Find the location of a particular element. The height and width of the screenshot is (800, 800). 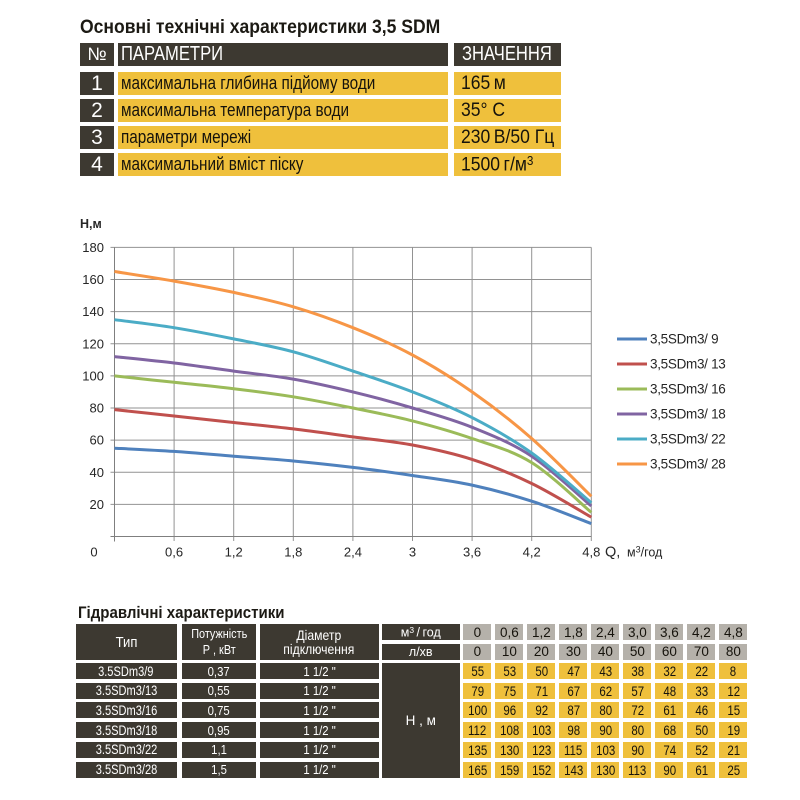

svg-text: 3 is located at coordinates (412, 552).